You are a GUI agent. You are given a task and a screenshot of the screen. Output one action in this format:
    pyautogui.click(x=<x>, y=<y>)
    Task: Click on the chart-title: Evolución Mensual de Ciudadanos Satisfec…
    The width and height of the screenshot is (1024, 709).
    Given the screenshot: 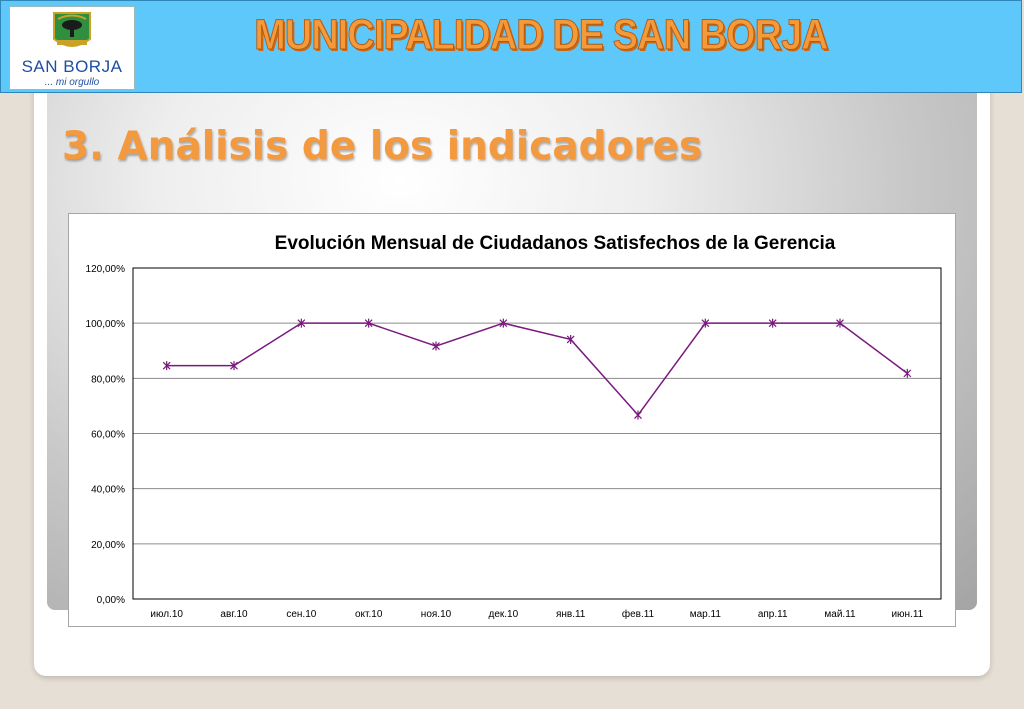 What is the action you would take?
    pyautogui.click(x=555, y=243)
    